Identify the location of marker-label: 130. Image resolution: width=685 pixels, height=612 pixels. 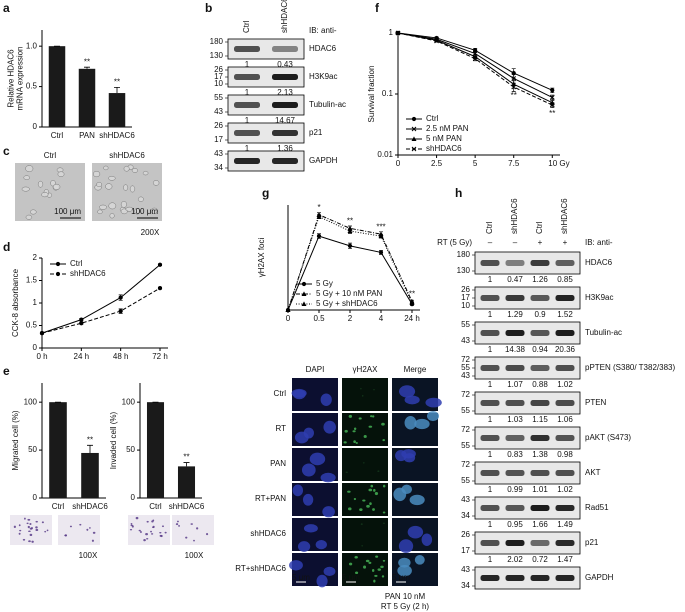
(464, 270).